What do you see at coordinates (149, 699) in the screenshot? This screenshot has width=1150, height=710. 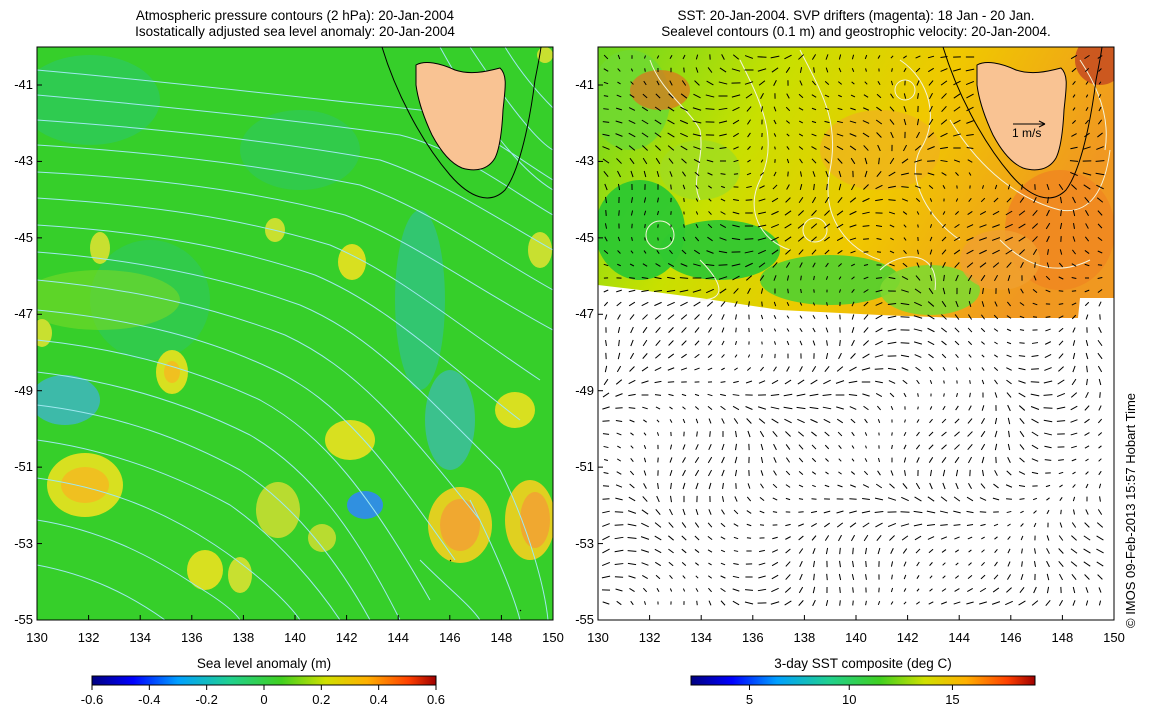 I see `colorbar-tick-label: -0.4` at bounding box center [149, 699].